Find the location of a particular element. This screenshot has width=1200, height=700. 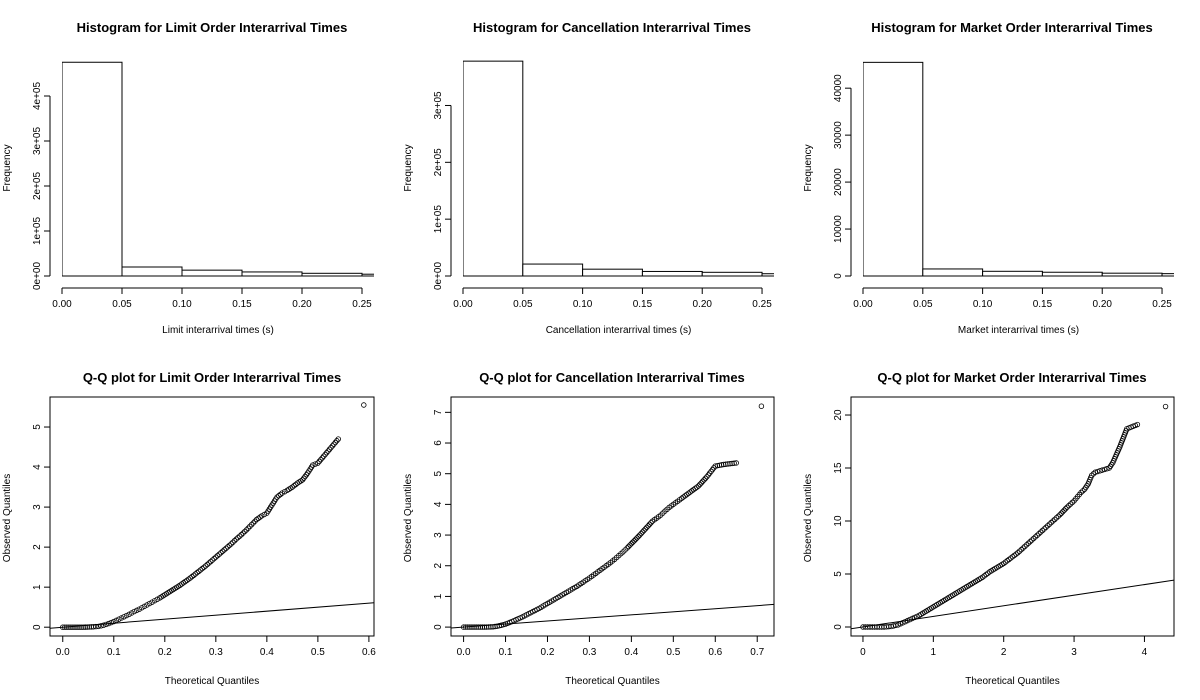

x-tick-label: 0.6 is located at coordinates (715, 652).